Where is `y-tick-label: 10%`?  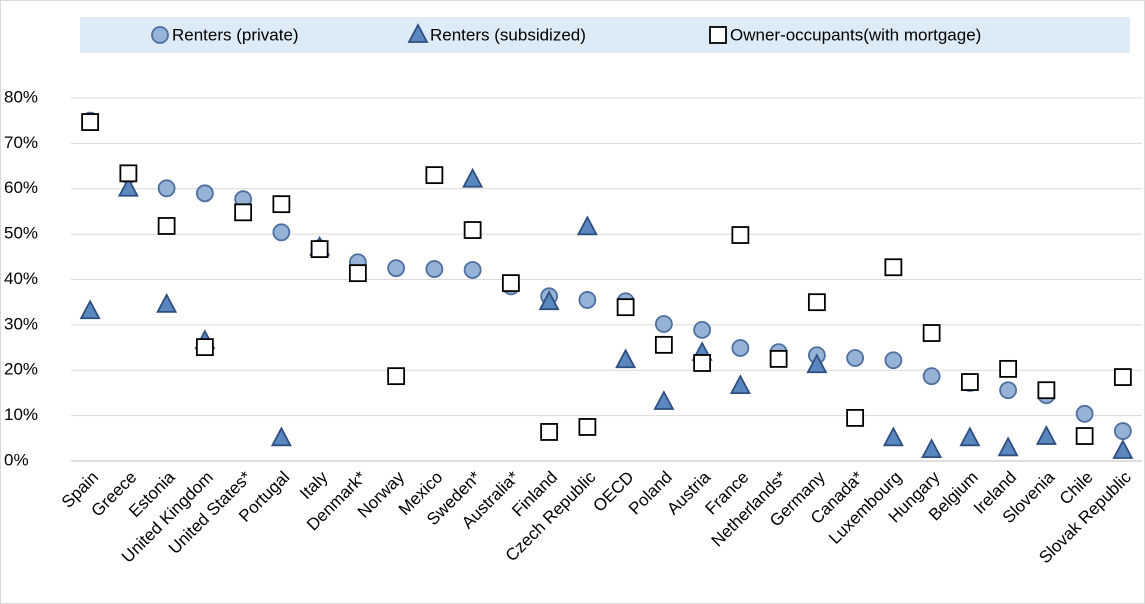
y-tick-label: 10% is located at coordinates (21, 414).